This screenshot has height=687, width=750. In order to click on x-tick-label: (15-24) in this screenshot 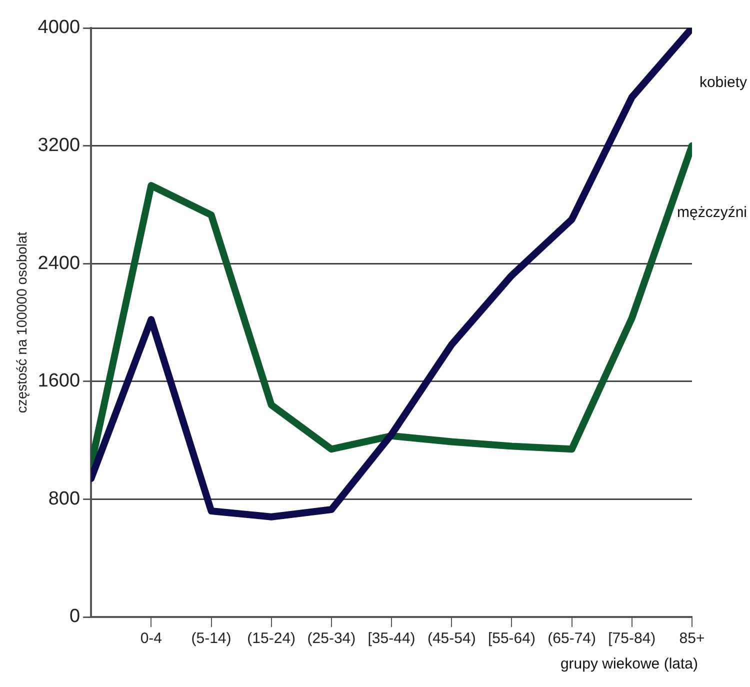, I will do `click(271, 639)`.